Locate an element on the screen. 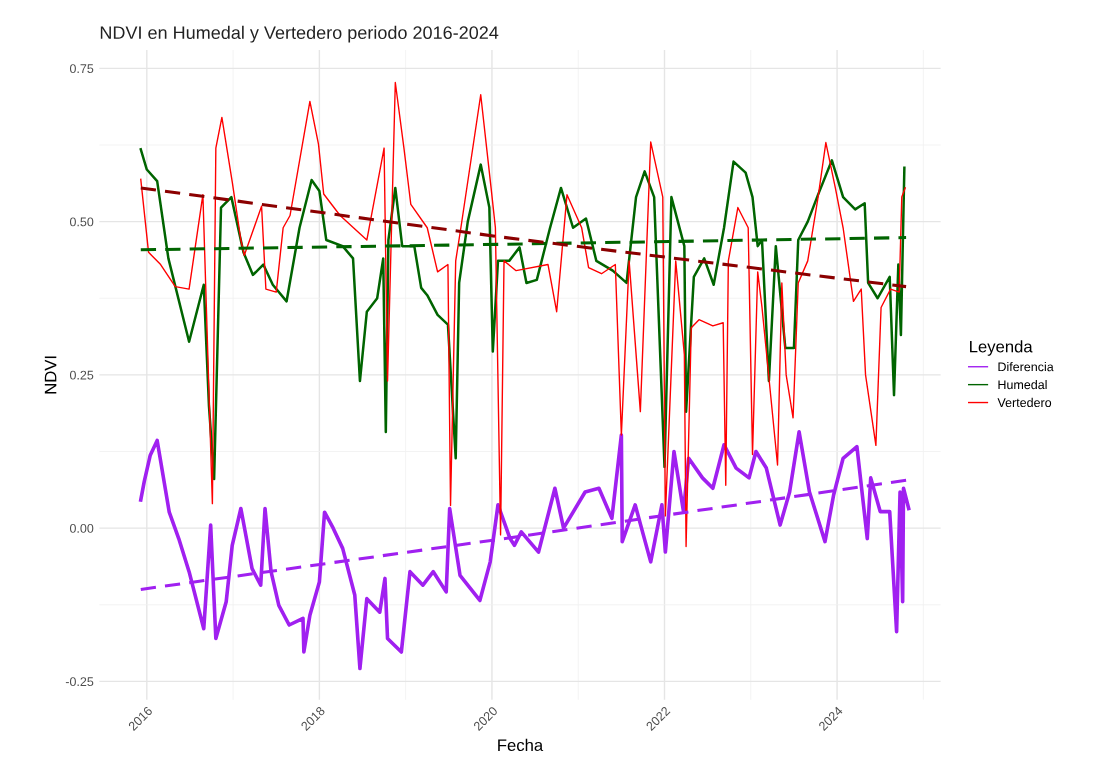 This screenshot has width=1104, height=769. x-axis-title: Fecha is located at coordinates (521, 745).